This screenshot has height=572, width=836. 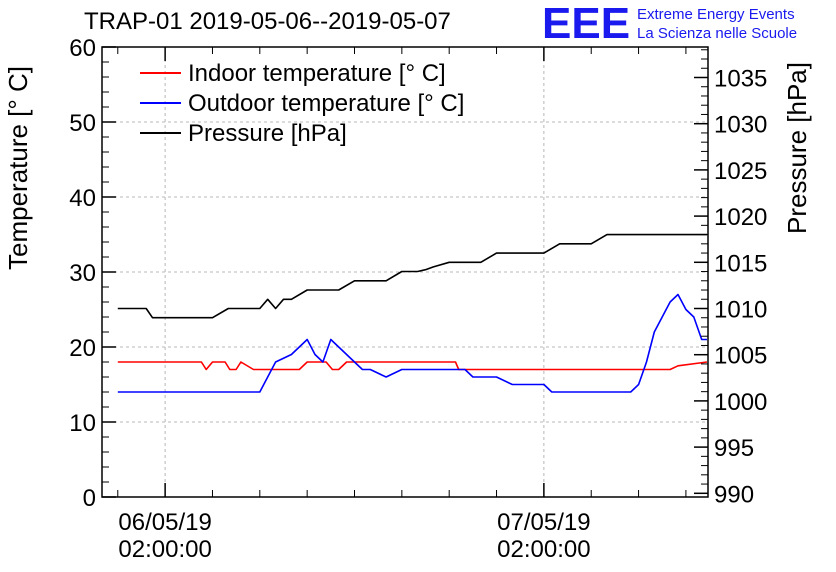 What do you see at coordinates (267, 21) in the screenshot?
I see `chart-title: TRAP-01 2019-05-06--2019-05-07` at bounding box center [267, 21].